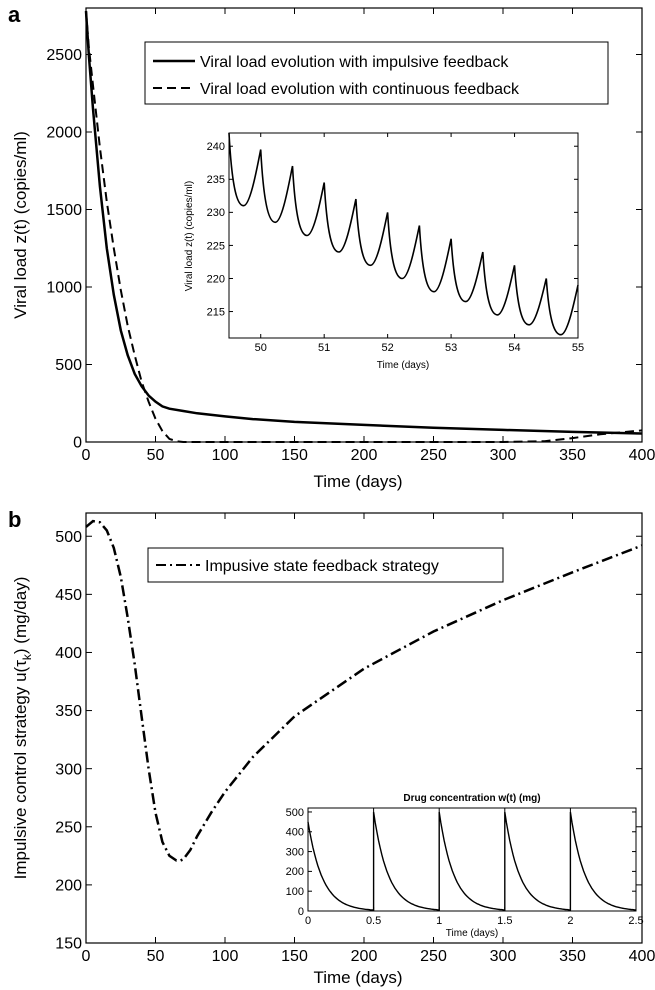  I want to click on panel-b-ytick-label: 450, so click(68, 595).